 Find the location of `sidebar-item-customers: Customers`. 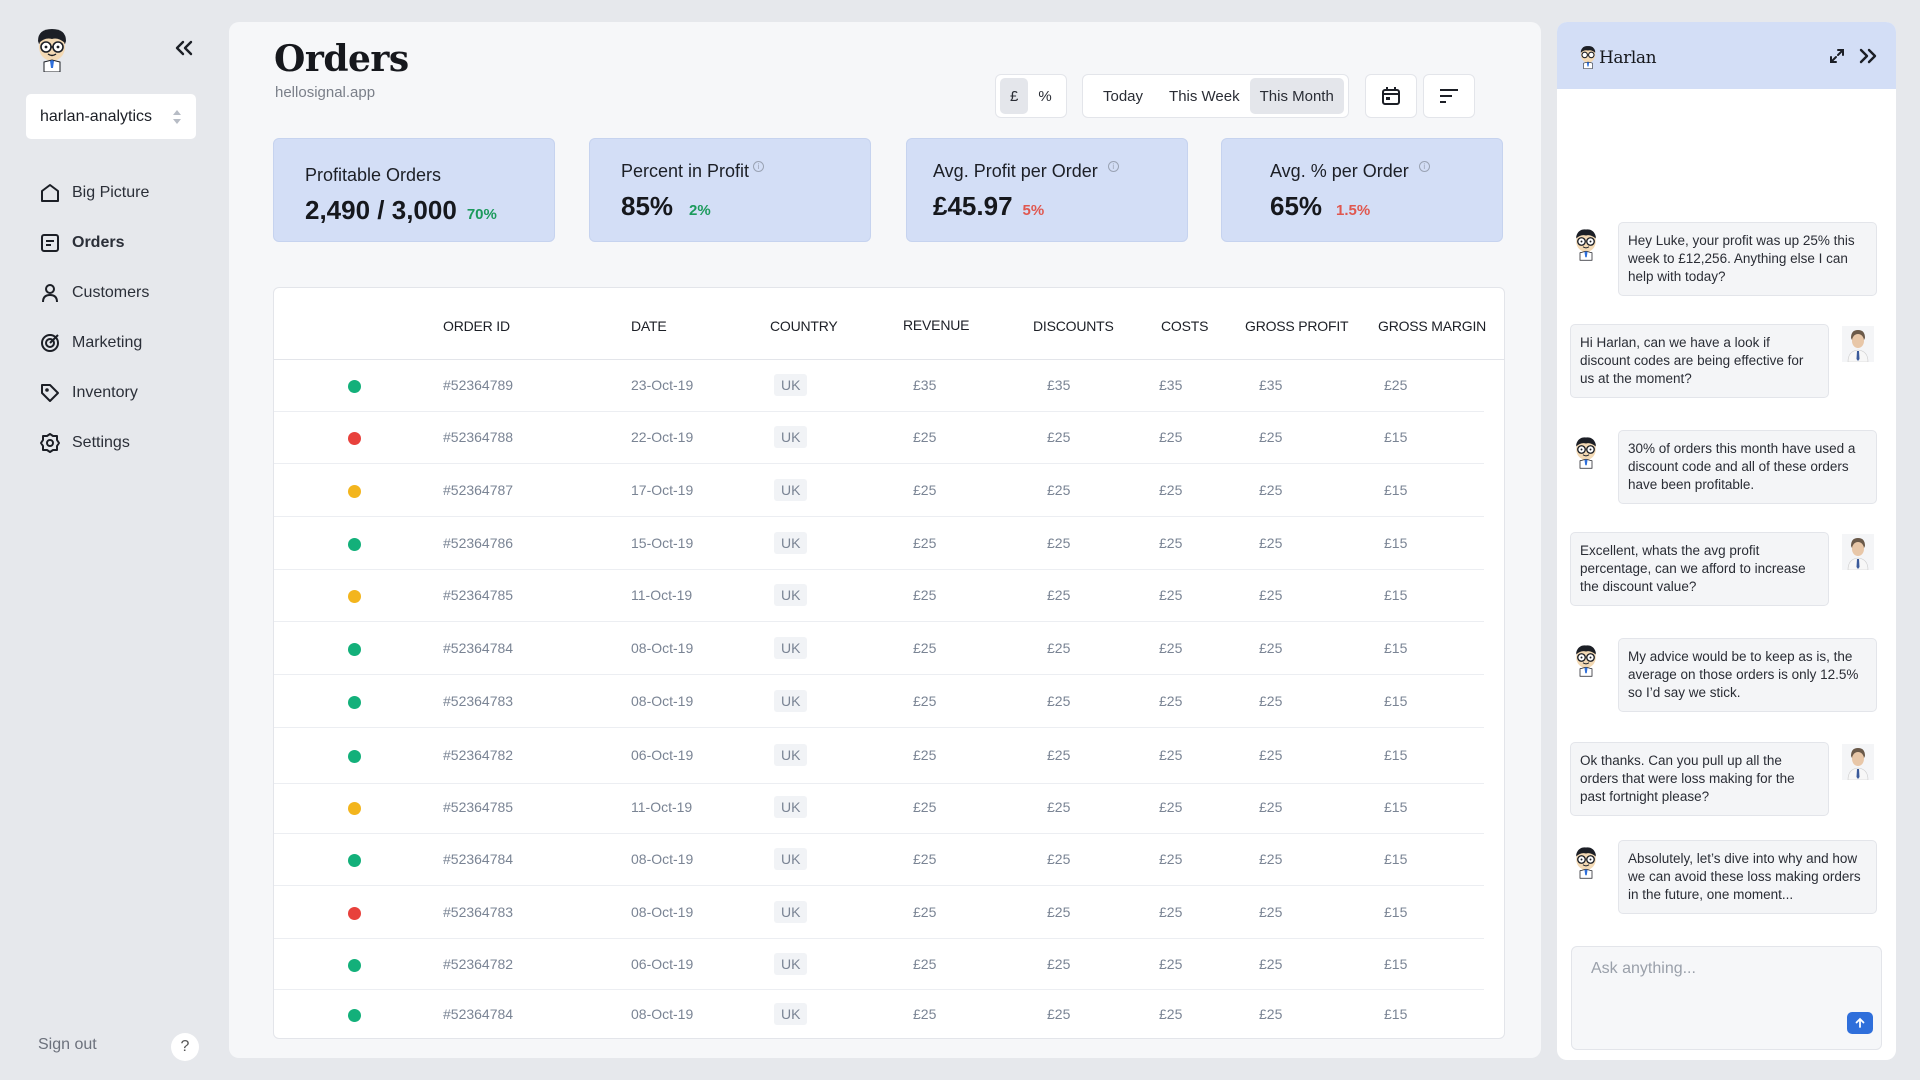

sidebar-item-customers: Customers is located at coordinates (116, 293).